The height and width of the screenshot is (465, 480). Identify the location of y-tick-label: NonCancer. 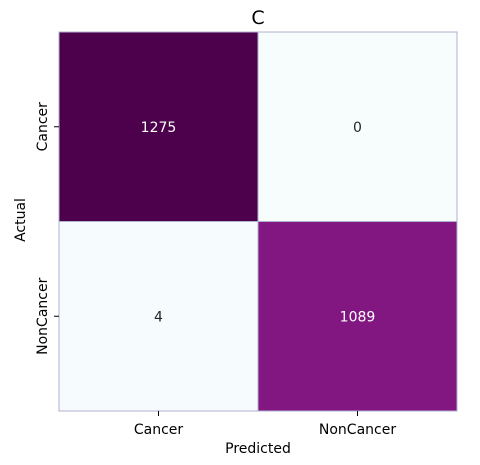
(43, 315).